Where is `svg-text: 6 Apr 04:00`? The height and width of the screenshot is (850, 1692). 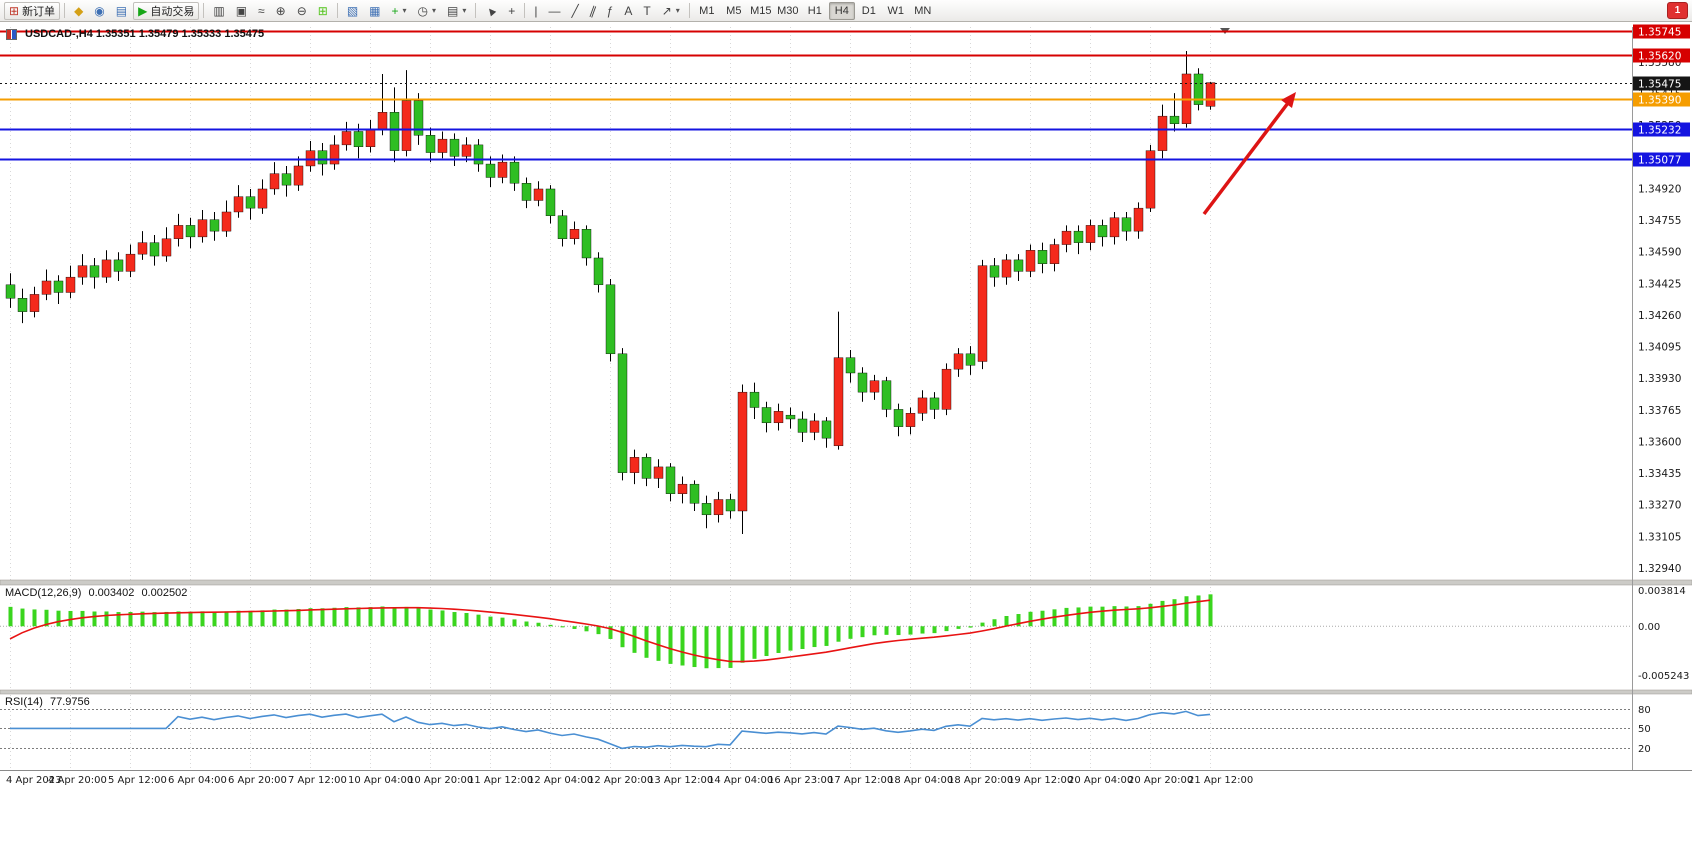 svg-text: 6 Apr 04:00 is located at coordinates (197, 780).